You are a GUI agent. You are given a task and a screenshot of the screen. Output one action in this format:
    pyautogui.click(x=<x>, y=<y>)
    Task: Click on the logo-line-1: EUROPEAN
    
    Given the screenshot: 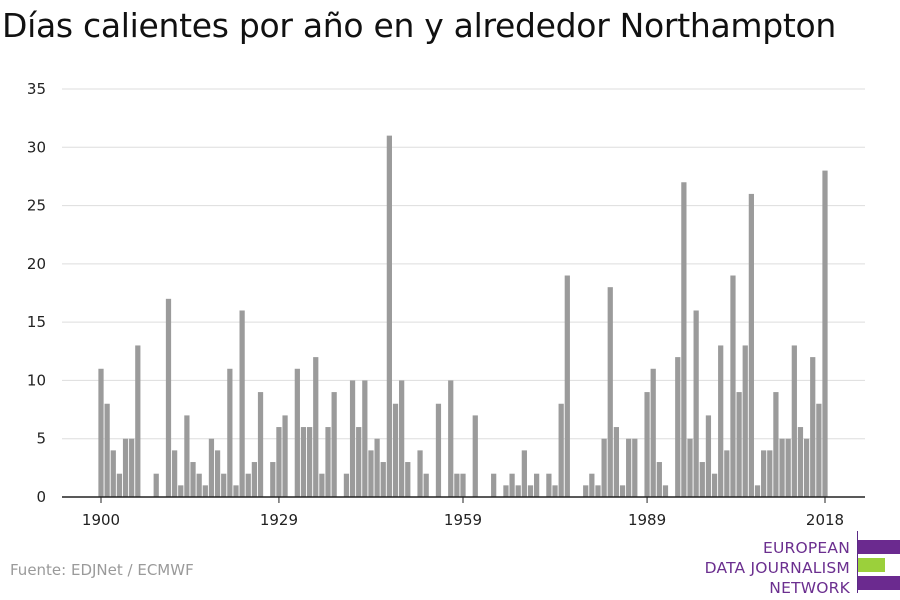 What is the action you would take?
    pyautogui.click(x=806, y=548)
    